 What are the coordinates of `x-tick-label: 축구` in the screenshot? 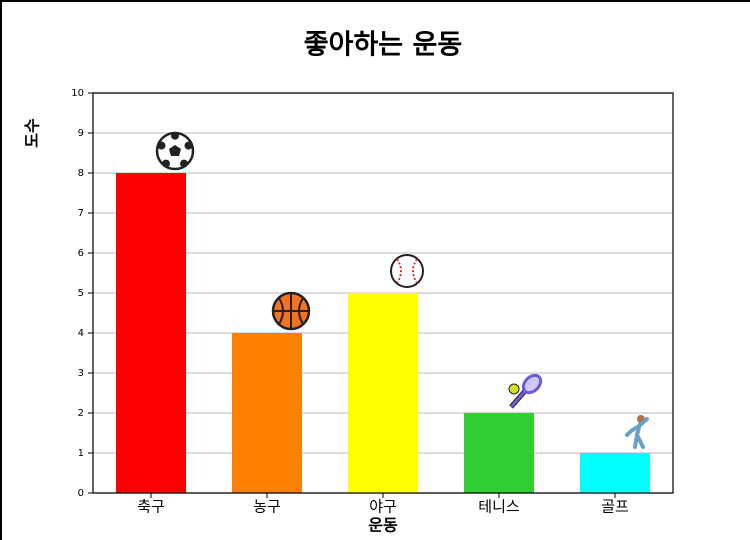 It's located at (151, 507).